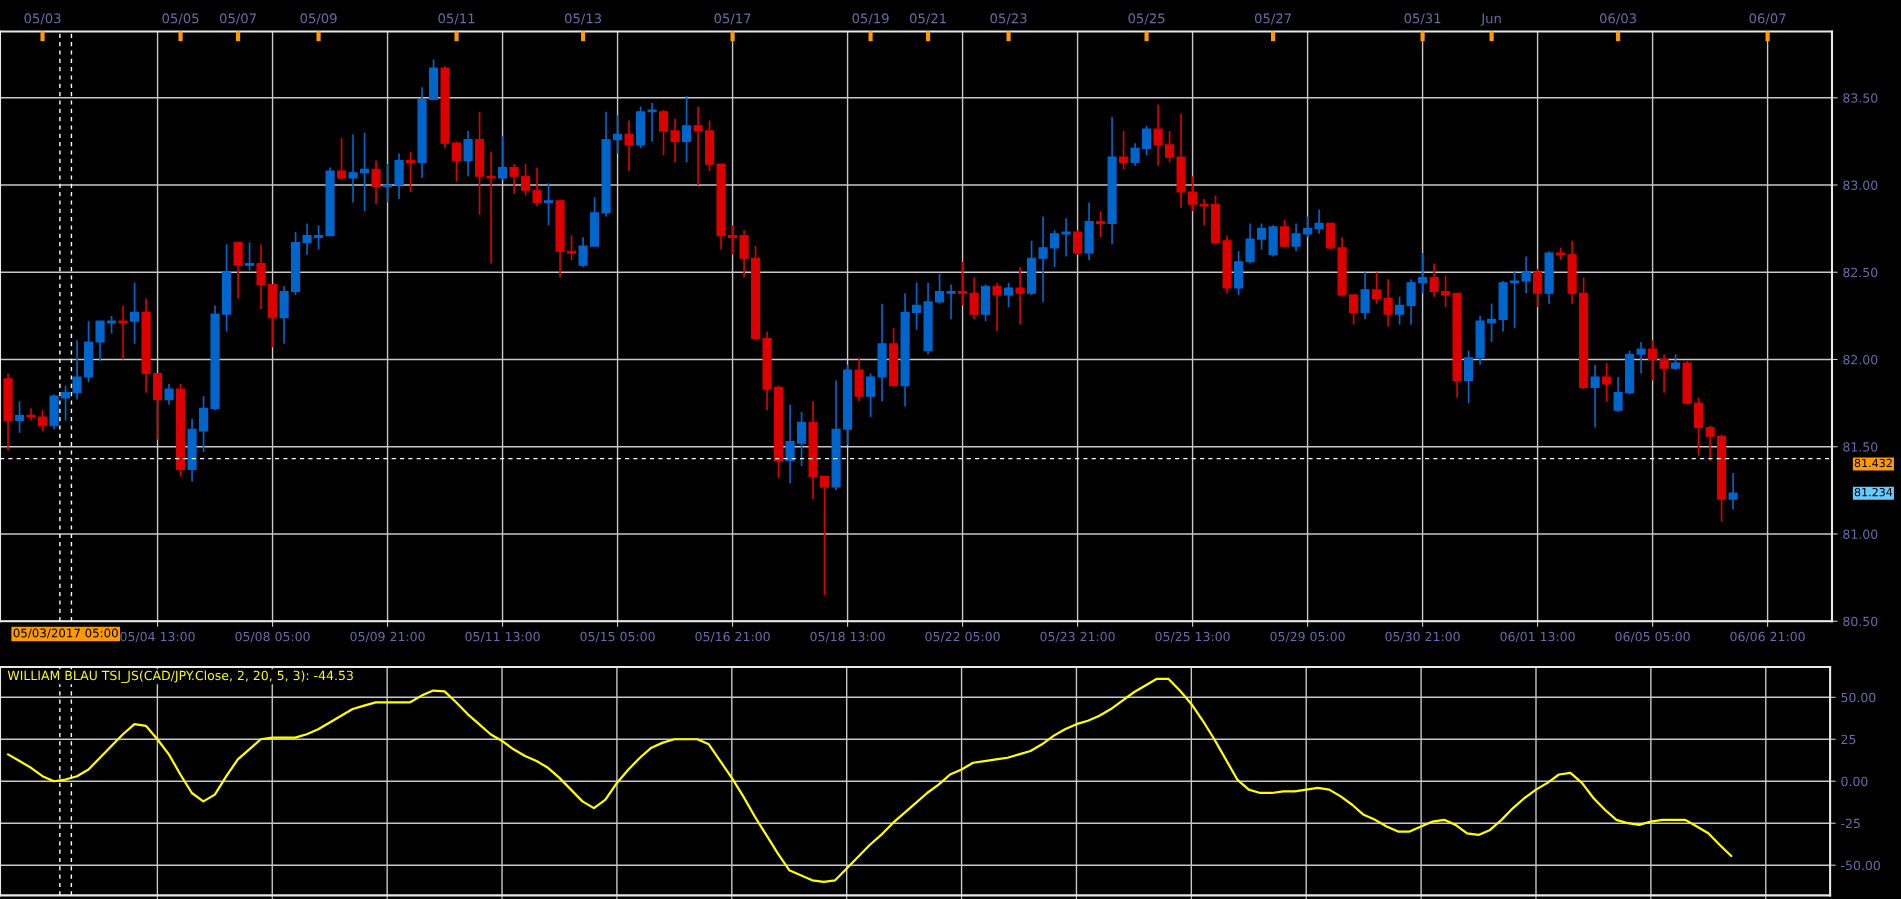 This screenshot has height=899, width=1901. Describe the element at coordinates (1860, 98) in the screenshot. I see `y-tick-label: 83.50` at that location.